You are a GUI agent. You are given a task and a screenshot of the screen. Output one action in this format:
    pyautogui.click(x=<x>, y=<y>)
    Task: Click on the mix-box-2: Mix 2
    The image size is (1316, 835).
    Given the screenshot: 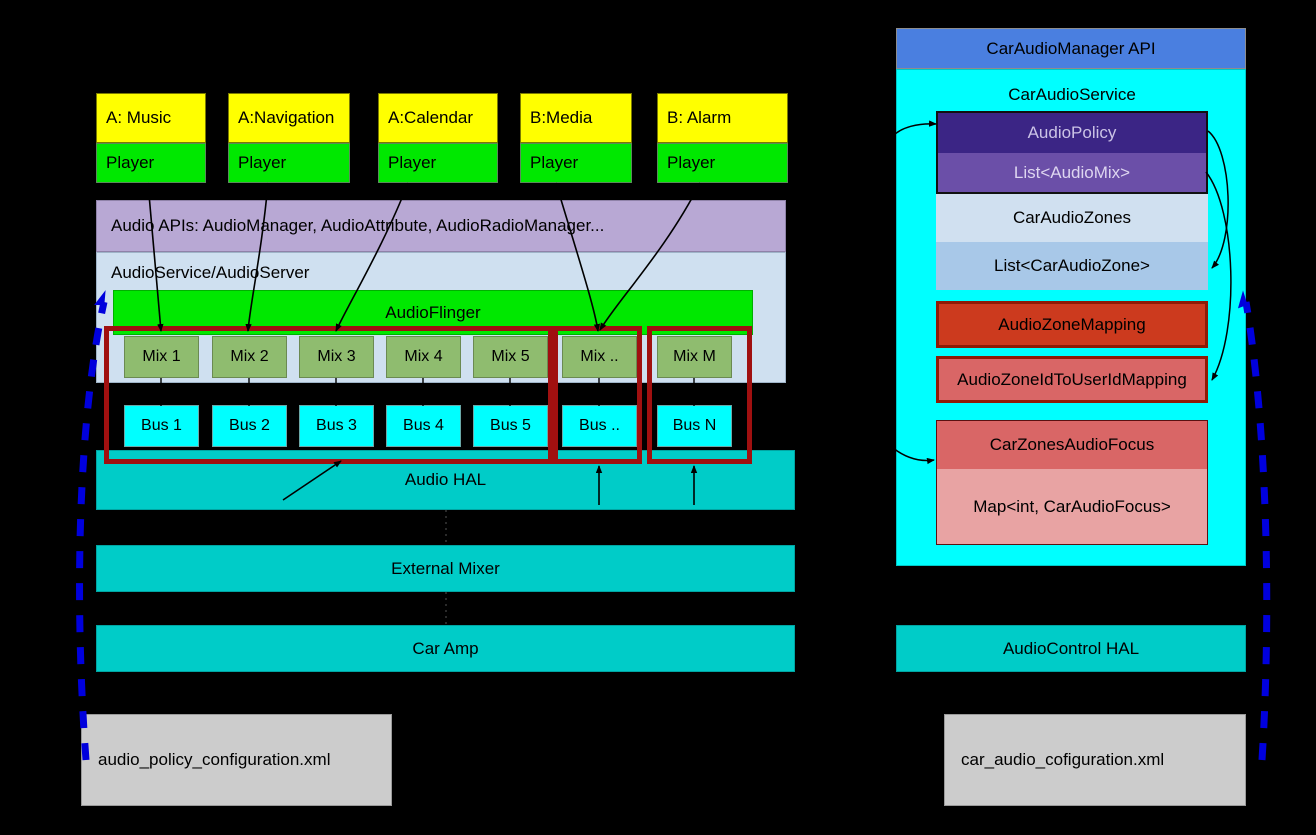 What is the action you would take?
    pyautogui.click(x=249, y=357)
    